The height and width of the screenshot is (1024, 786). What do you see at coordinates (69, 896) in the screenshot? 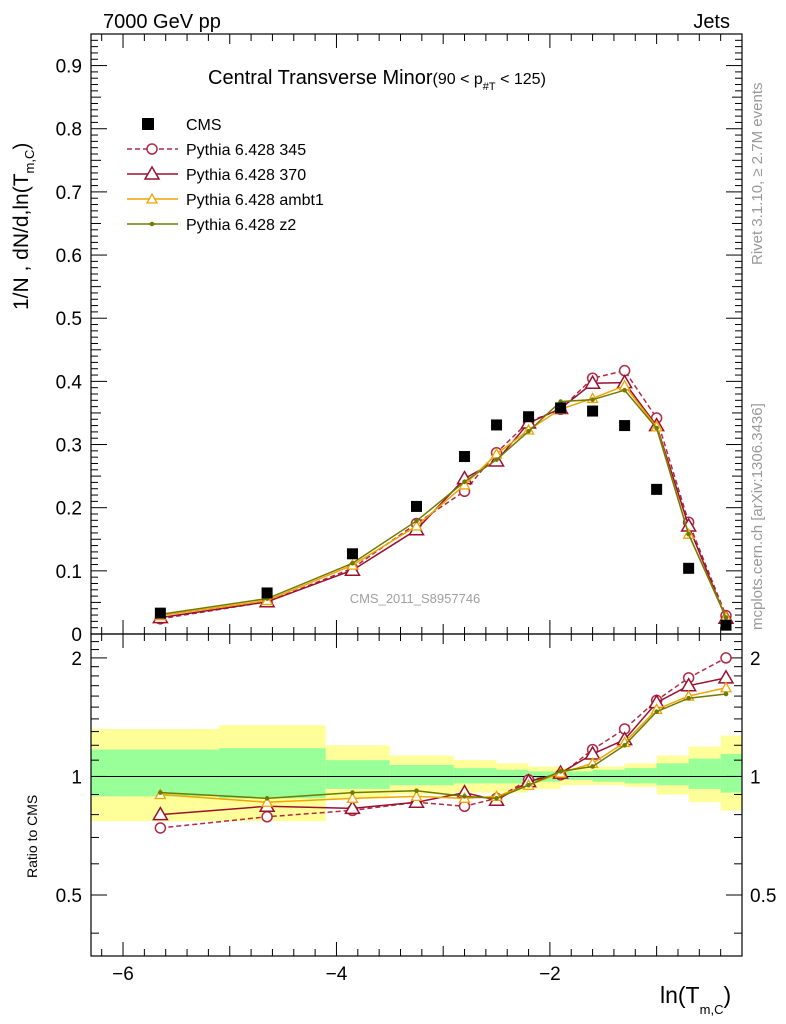
I see `ratio-tick-label: 0.5` at bounding box center [69, 896].